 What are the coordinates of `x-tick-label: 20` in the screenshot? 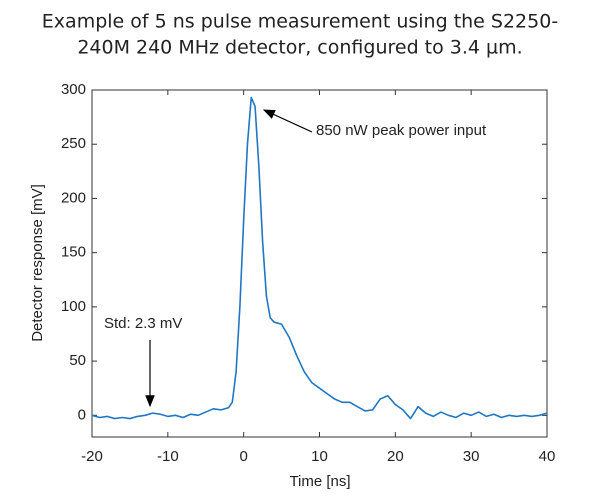 It's located at (395, 456).